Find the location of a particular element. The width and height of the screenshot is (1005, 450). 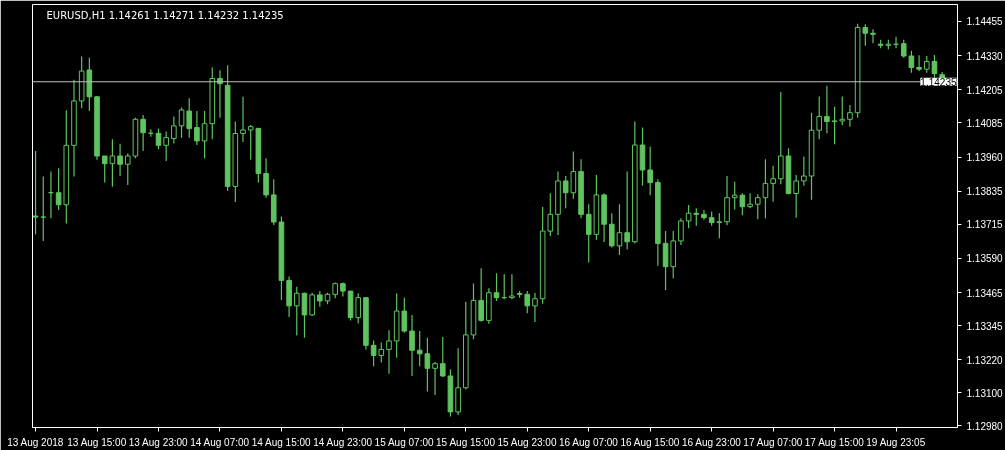

x-tick-label: 17 Aug 15:00 is located at coordinates (834, 442).